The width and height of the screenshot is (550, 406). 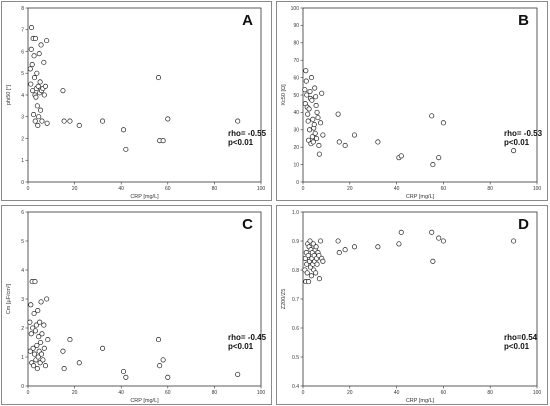 What do you see at coordinates (295, 329) in the screenshot?
I see `y-tick-label: 0.6` at bounding box center [295, 329].